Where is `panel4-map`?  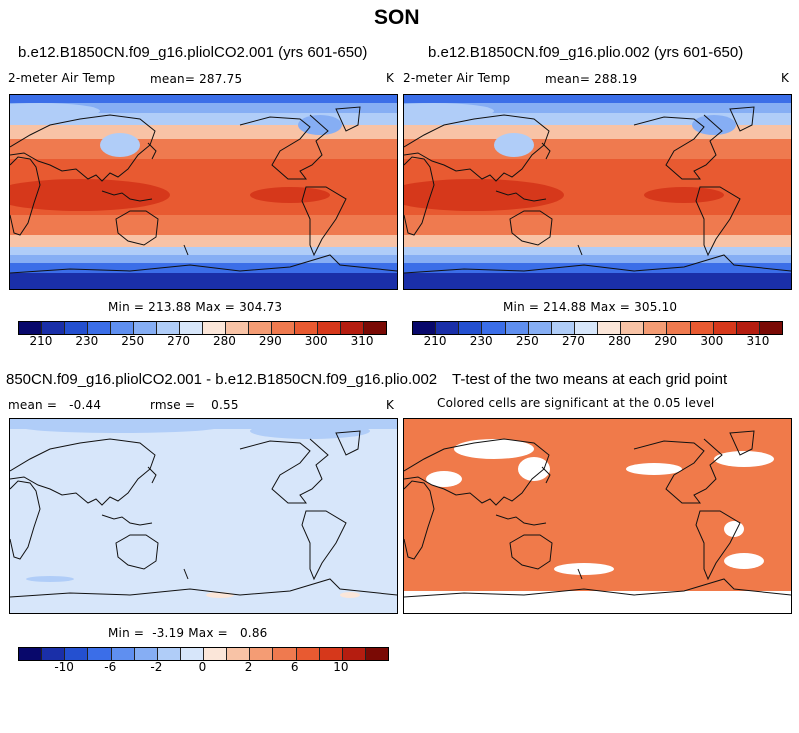
panel4-map is located at coordinates (597, 516).